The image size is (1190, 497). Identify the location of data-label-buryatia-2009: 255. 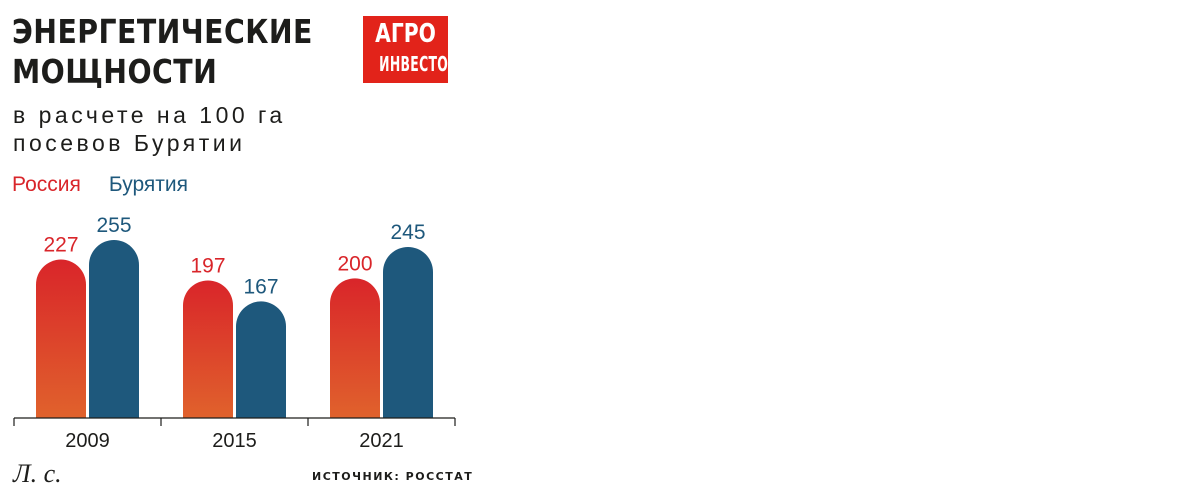
(113, 225).